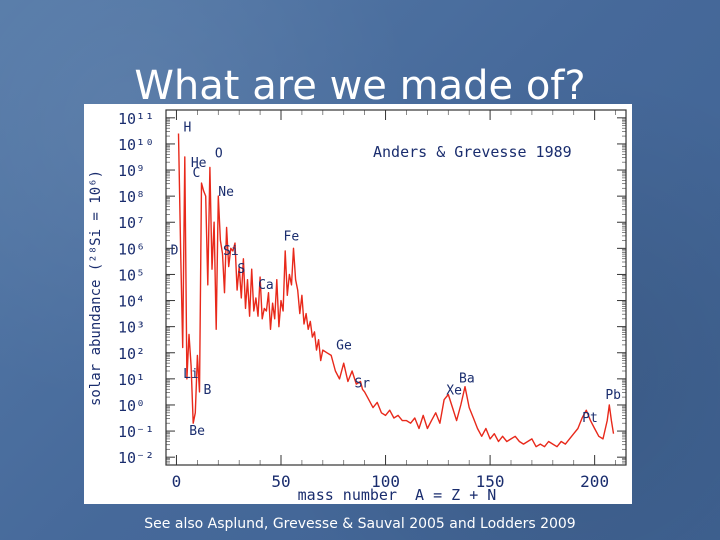 The height and width of the screenshot is (540, 720). Describe the element at coordinates (467, 379) in the screenshot. I see `element-label-ba: Ba` at that location.